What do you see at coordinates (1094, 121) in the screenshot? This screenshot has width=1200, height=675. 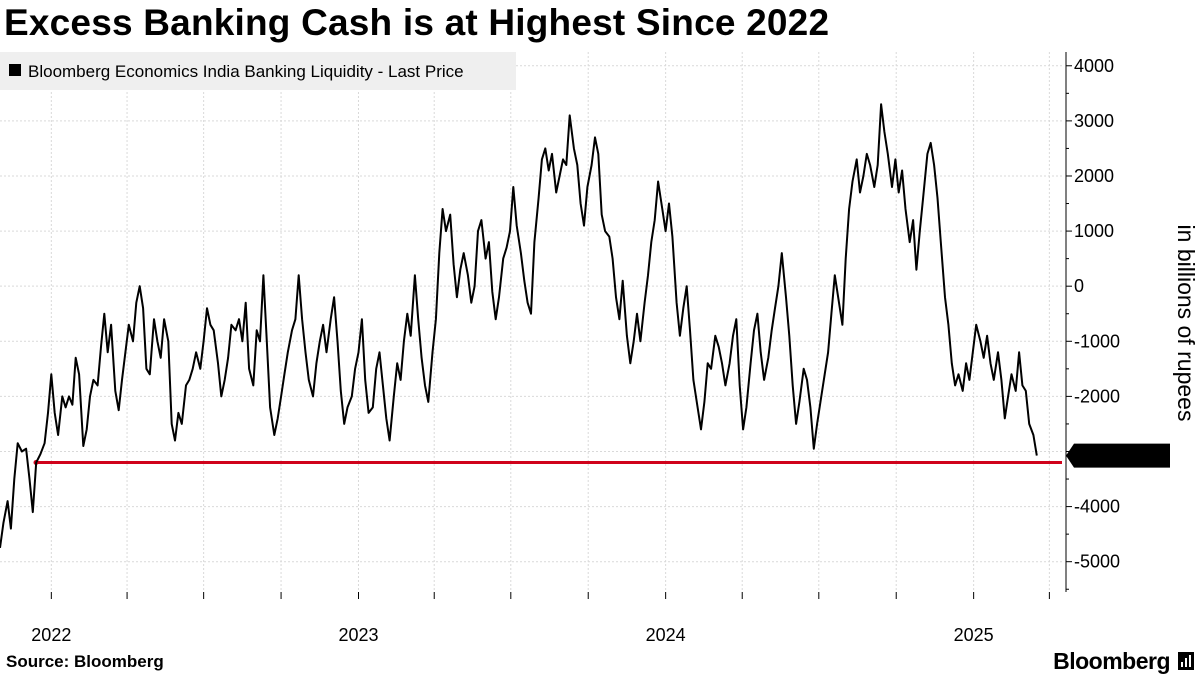 I see `y-tick-label: 3000` at bounding box center [1094, 121].